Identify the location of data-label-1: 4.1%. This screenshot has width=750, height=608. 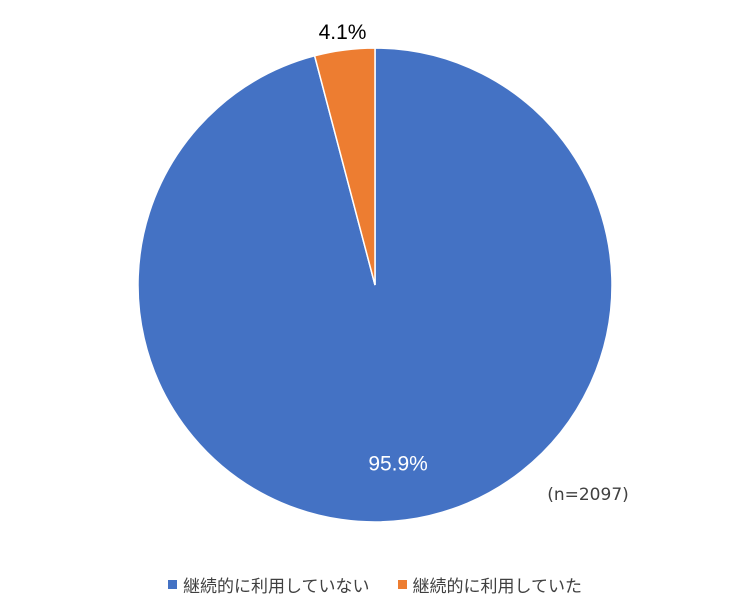
(343, 32).